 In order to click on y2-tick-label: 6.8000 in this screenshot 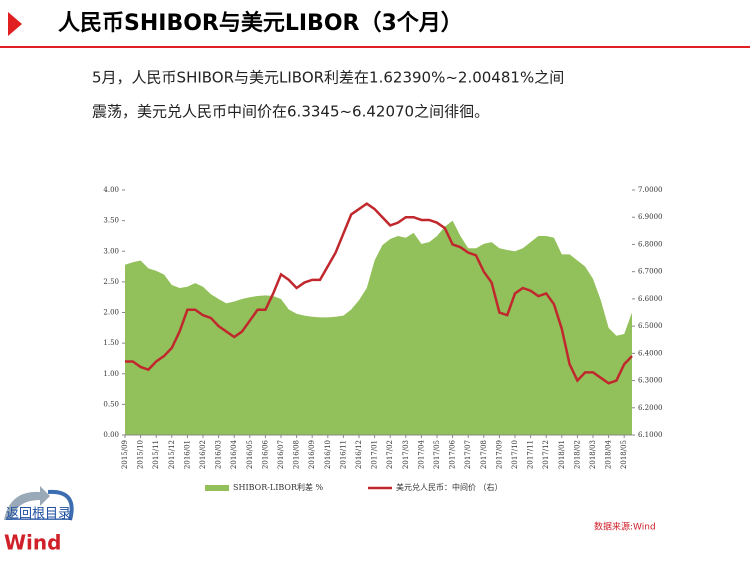, I will do `click(650, 244)`.